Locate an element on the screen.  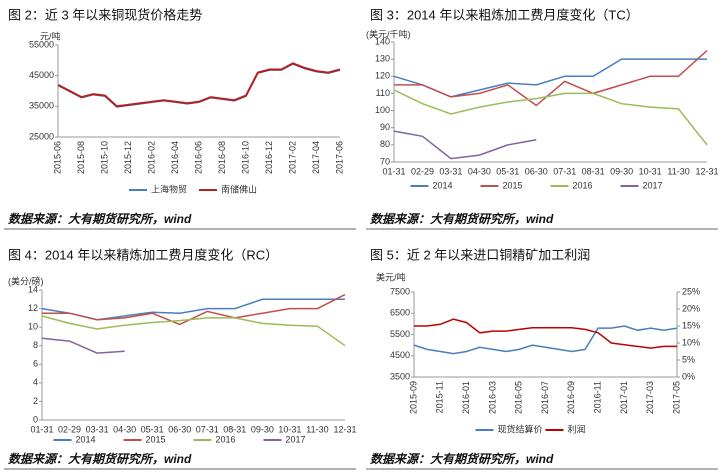
x-tick-label: 2016-09 is located at coordinates (571, 397).